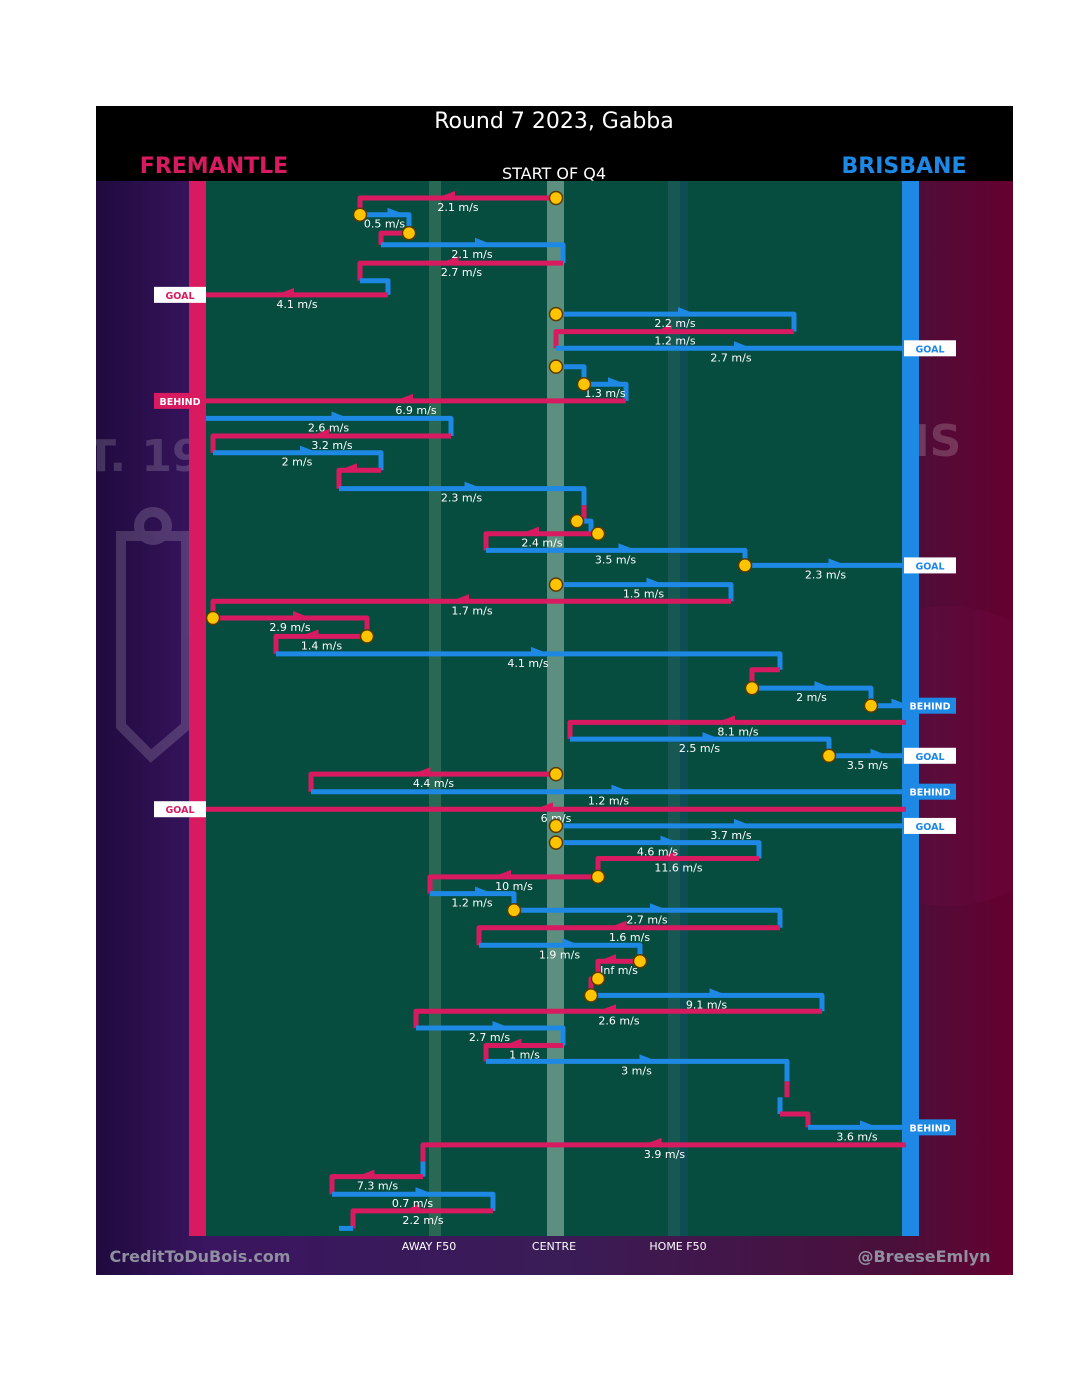 Image resolution: width=1080 pixels, height=1395 pixels. What do you see at coordinates (296, 304) in the screenshot?
I see `chain-speed-label: 4.1 m/s` at bounding box center [296, 304].